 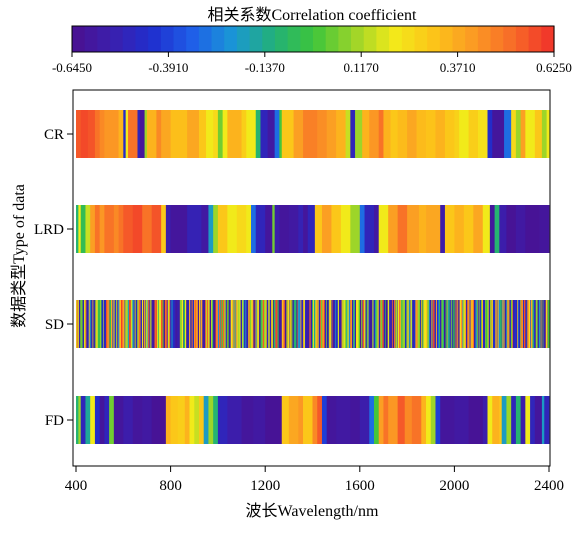 What do you see at coordinates (312, 63) in the screenshot?
I see `colorbar-ticks: -0.6450 -0.3910 -0.1370 0.1170 0.3710 0.6250` at bounding box center [312, 63].